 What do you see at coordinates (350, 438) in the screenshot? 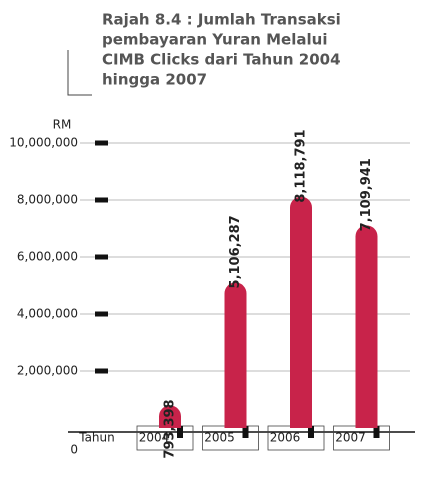
I see `x-tick-label: 2007` at bounding box center [350, 438].